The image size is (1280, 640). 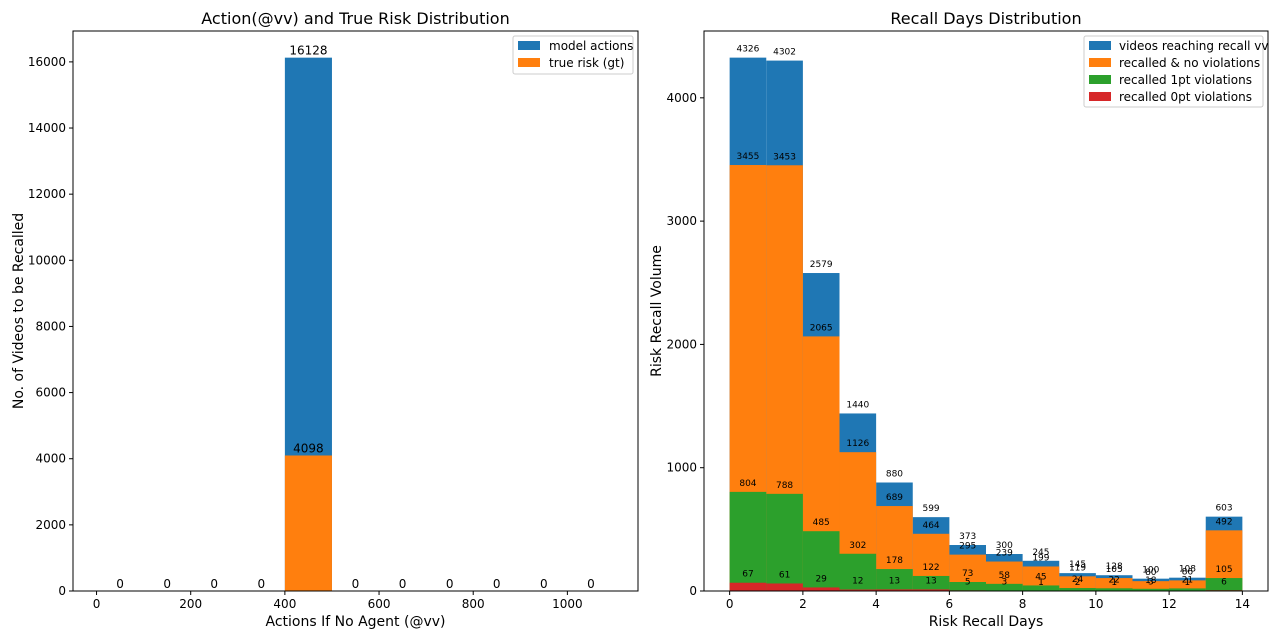 I want to click on legend-label-videos-reaching-recall: videos reaching recall vv, so click(x=1194, y=46).